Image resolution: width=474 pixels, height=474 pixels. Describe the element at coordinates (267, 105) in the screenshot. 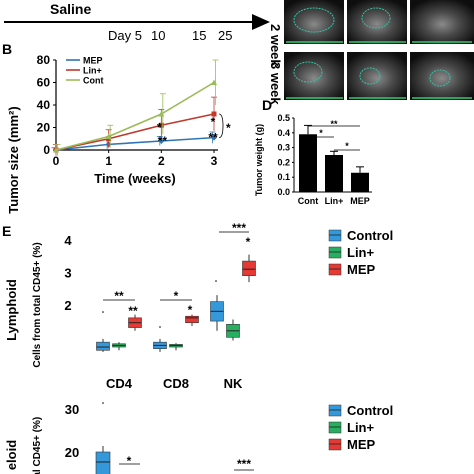

I see `panel-label-d: D` at that location.